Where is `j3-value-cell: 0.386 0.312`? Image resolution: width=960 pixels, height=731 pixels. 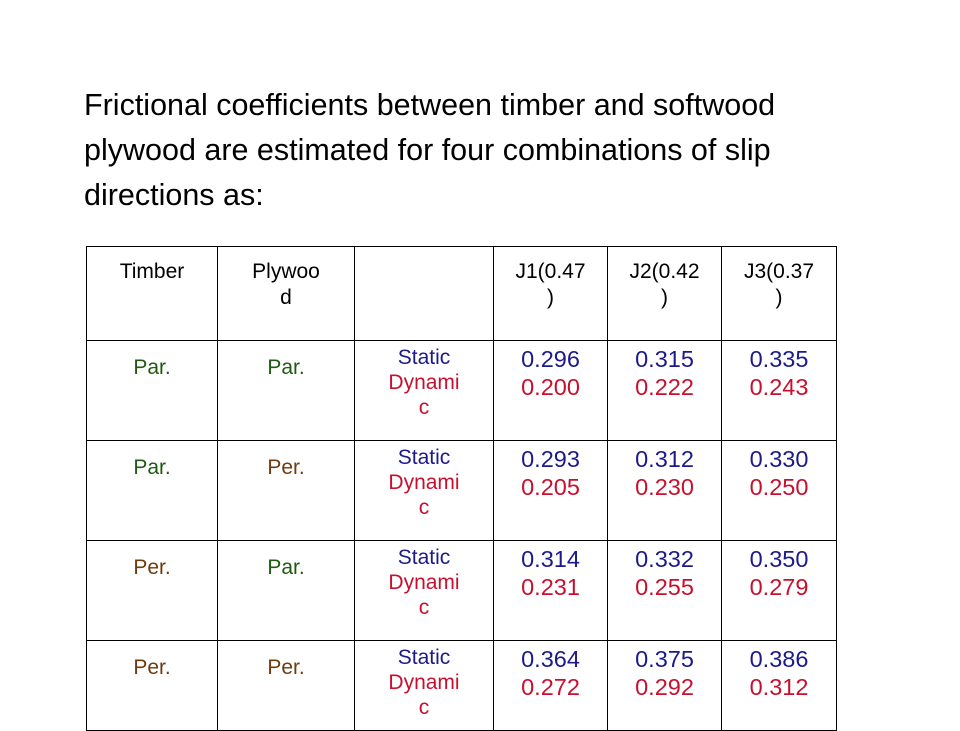 j3-value-cell: 0.386 0.312 is located at coordinates (779, 685).